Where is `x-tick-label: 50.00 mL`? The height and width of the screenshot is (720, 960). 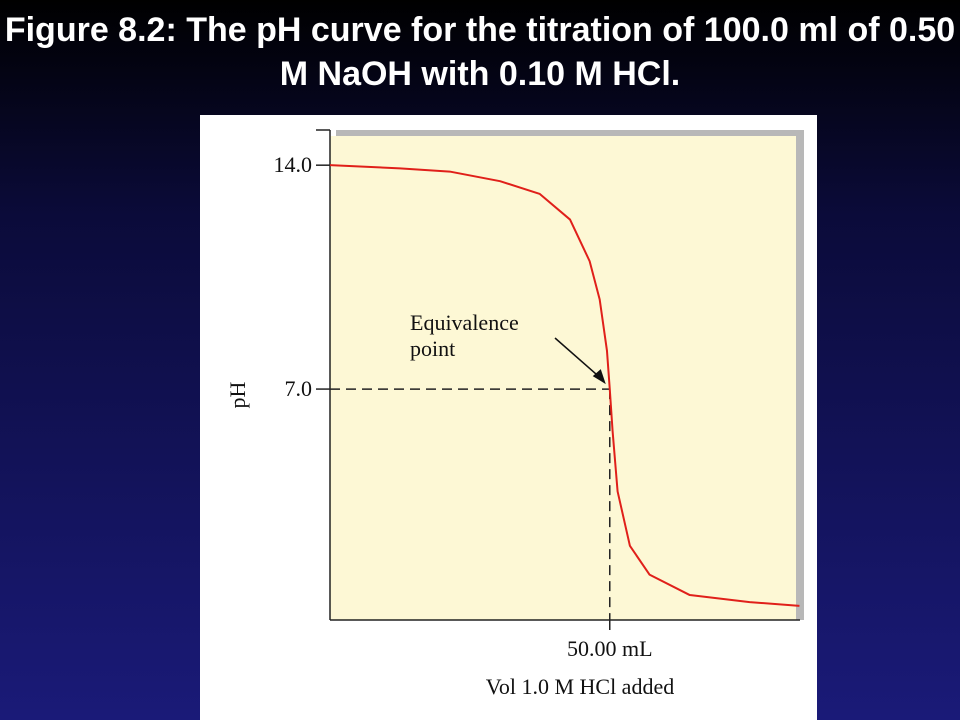
x-tick-label: 50.00 mL is located at coordinates (610, 648).